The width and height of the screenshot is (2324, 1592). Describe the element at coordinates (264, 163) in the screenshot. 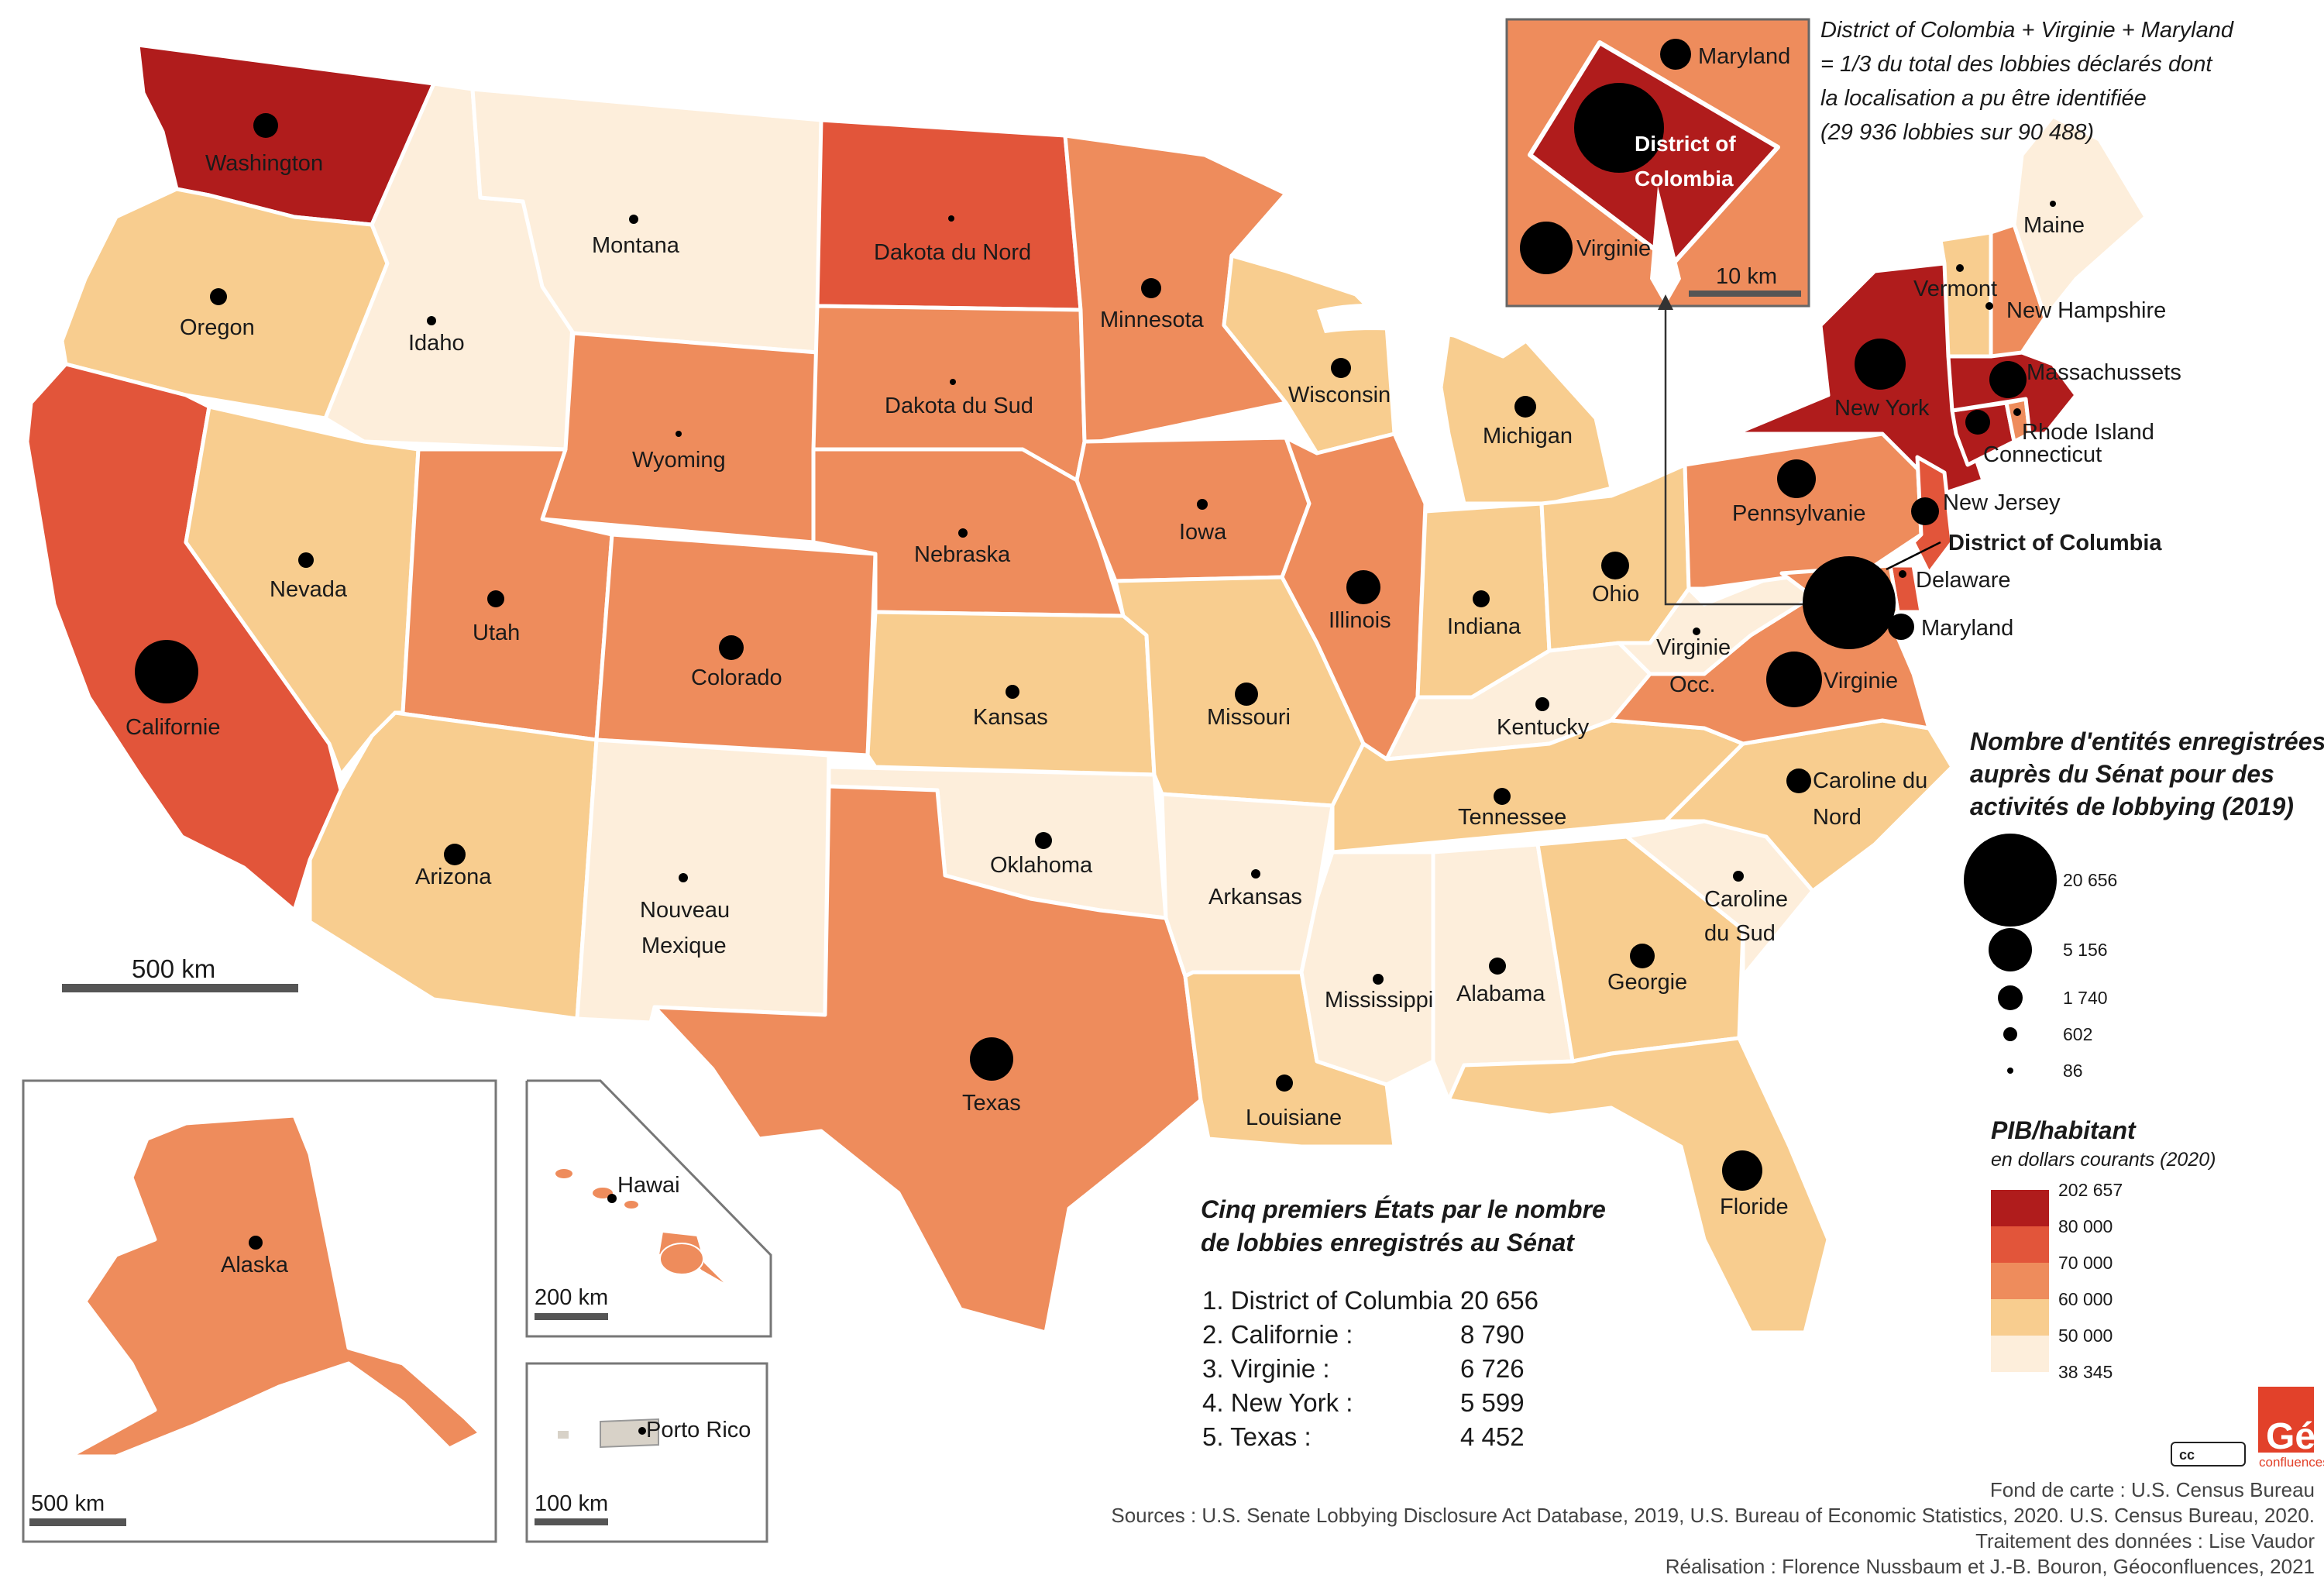

I see `label-washington: Washington` at that location.